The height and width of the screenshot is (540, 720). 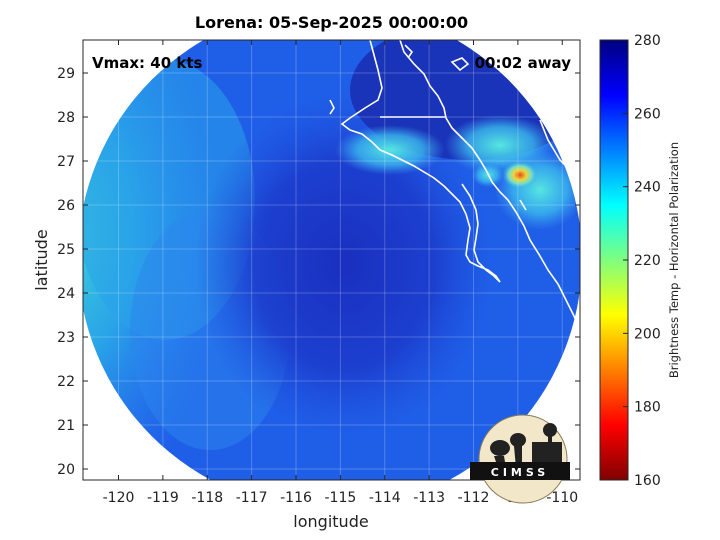 What do you see at coordinates (66, 162) in the screenshot?
I see `y-tick-label: 27` at bounding box center [66, 162].